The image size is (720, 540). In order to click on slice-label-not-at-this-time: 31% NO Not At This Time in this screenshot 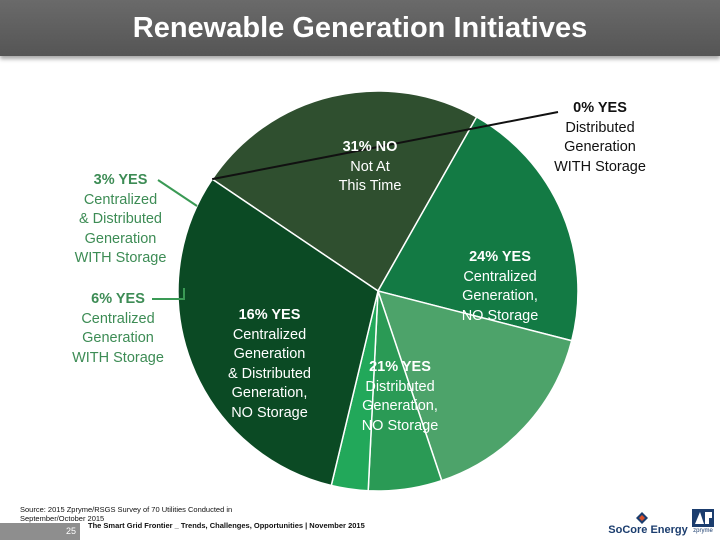, I will do `click(370, 166)`.